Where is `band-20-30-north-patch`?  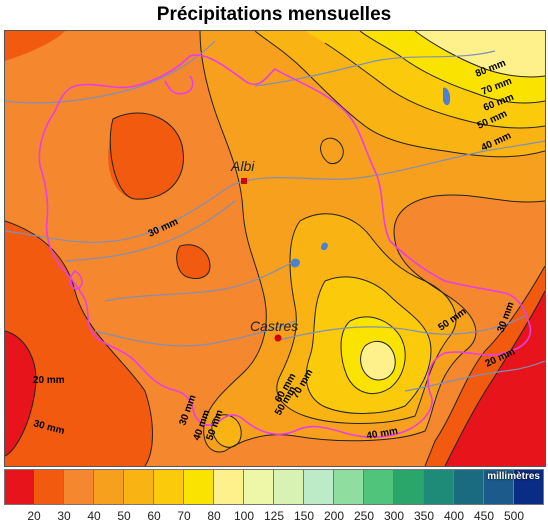 band-20-30-north-patch is located at coordinates (146, 156).